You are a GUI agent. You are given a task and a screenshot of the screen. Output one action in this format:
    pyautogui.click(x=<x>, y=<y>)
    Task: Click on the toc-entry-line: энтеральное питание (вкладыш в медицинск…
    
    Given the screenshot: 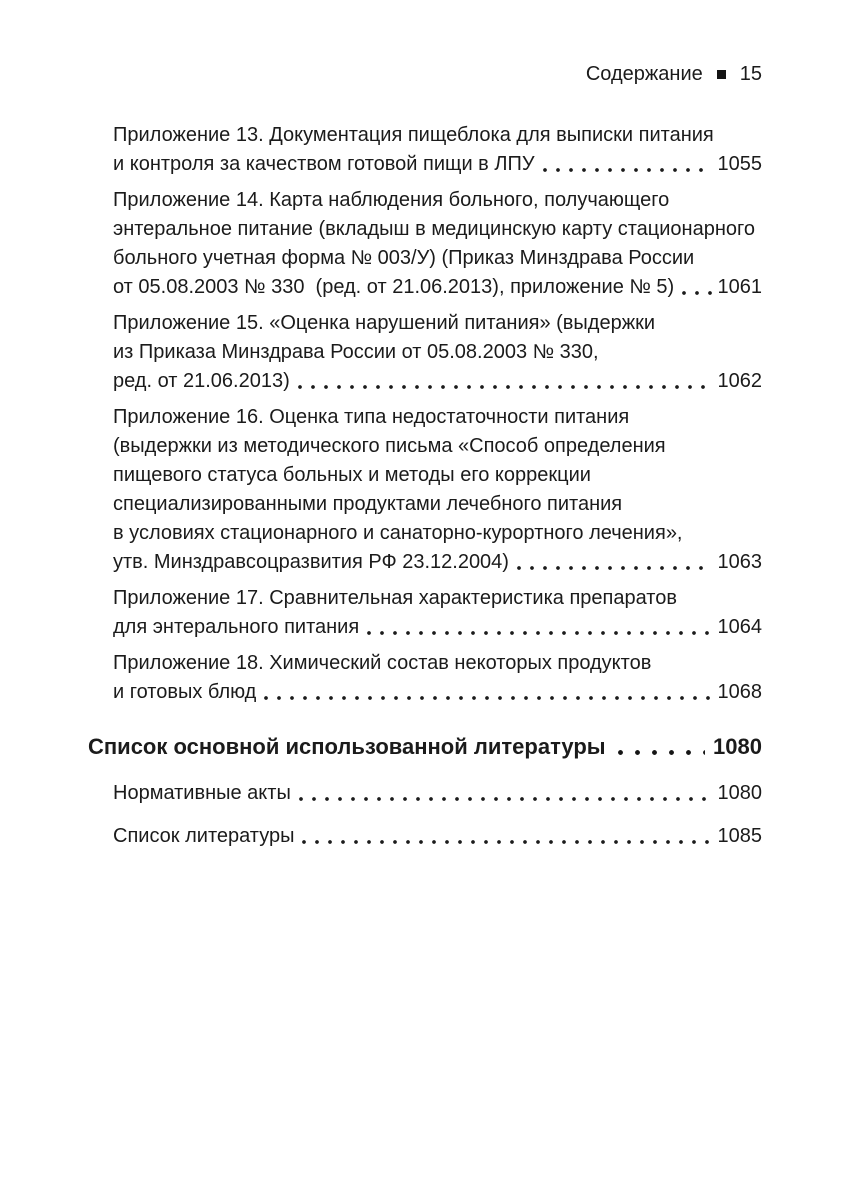 What is the action you would take?
    pyautogui.click(x=434, y=229)
    